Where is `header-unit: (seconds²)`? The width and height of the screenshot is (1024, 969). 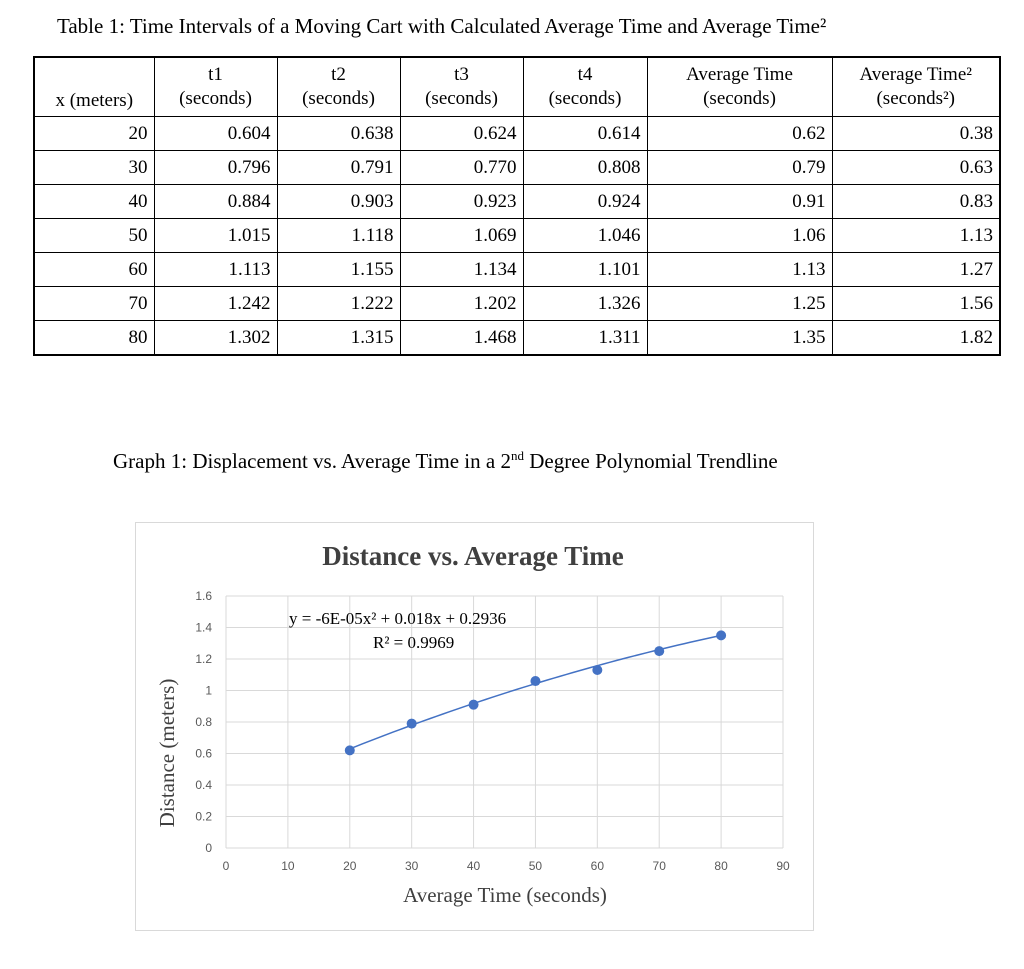 header-unit: (seconds²) is located at coordinates (915, 98).